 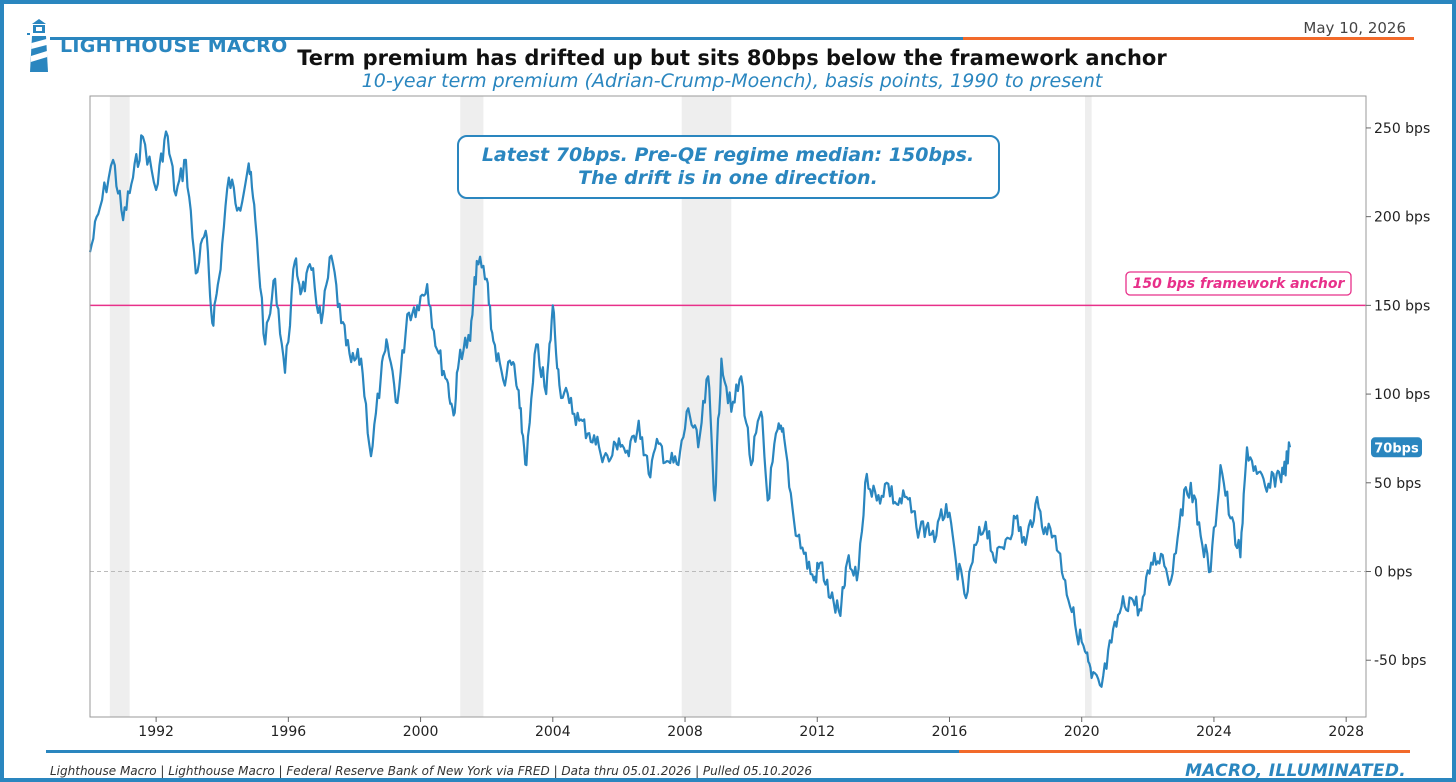 What do you see at coordinates (506, 38) in the screenshot?
I see `header-rule-blue` at bounding box center [506, 38].